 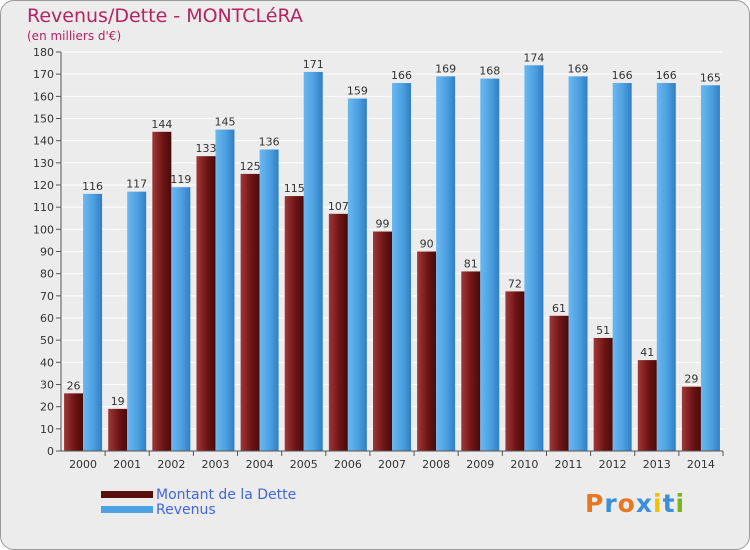 I want to click on y-tick-label: 110, so click(x=43, y=207).